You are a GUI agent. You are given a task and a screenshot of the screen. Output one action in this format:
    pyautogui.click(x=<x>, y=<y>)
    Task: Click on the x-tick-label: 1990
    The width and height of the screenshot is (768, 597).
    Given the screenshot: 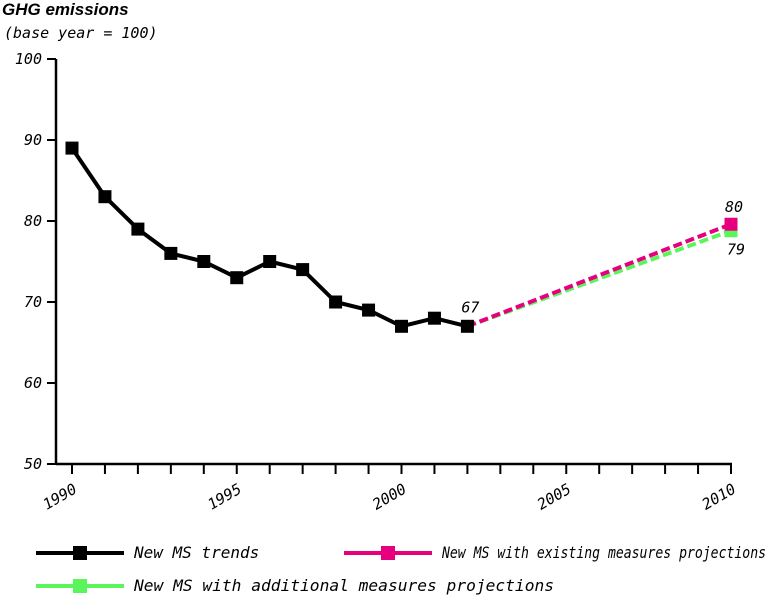 What is the action you would take?
    pyautogui.click(x=60, y=497)
    